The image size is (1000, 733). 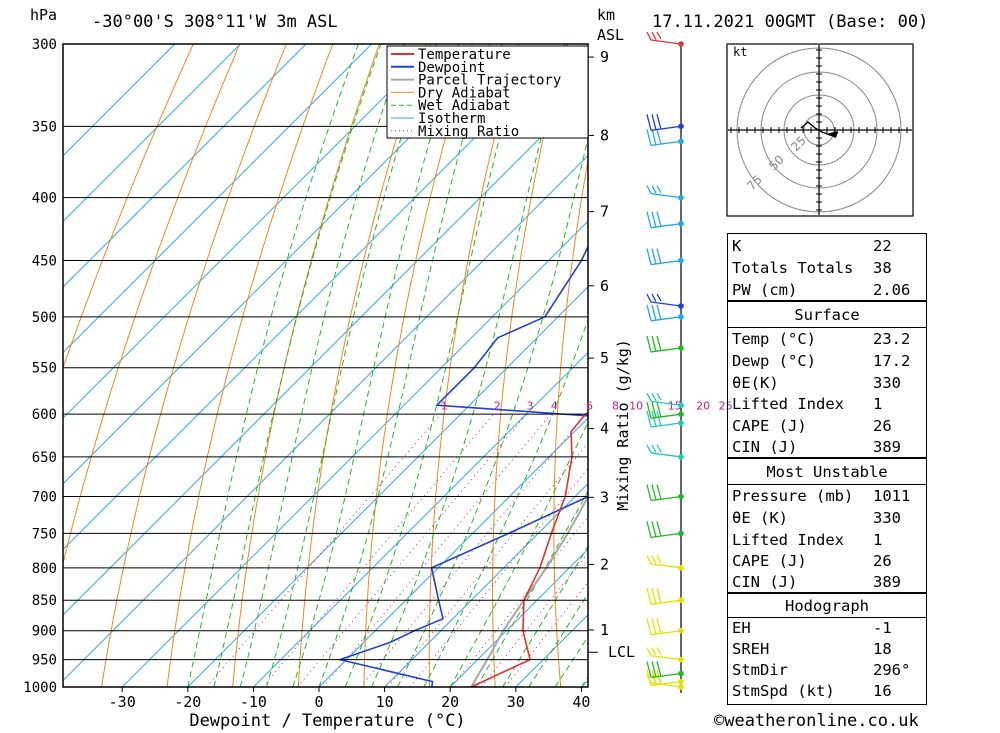 I want to click on pressure-tick-label: 950, so click(x=44, y=661).